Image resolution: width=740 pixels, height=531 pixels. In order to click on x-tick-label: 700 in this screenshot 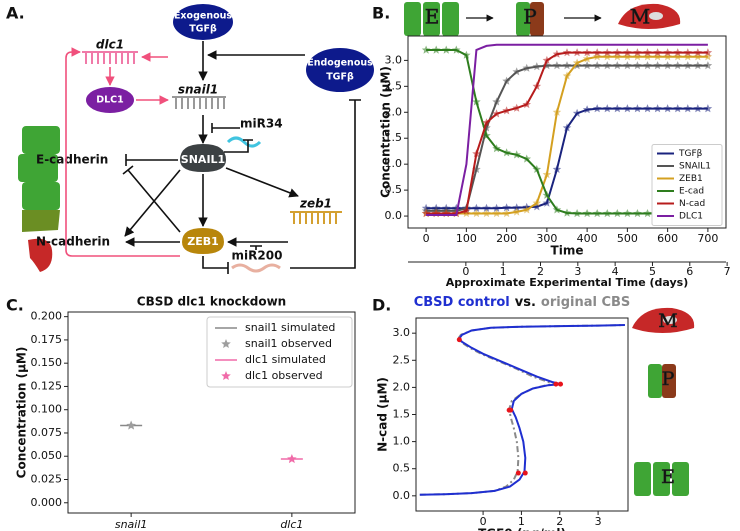, I will do `click(707, 238)`.